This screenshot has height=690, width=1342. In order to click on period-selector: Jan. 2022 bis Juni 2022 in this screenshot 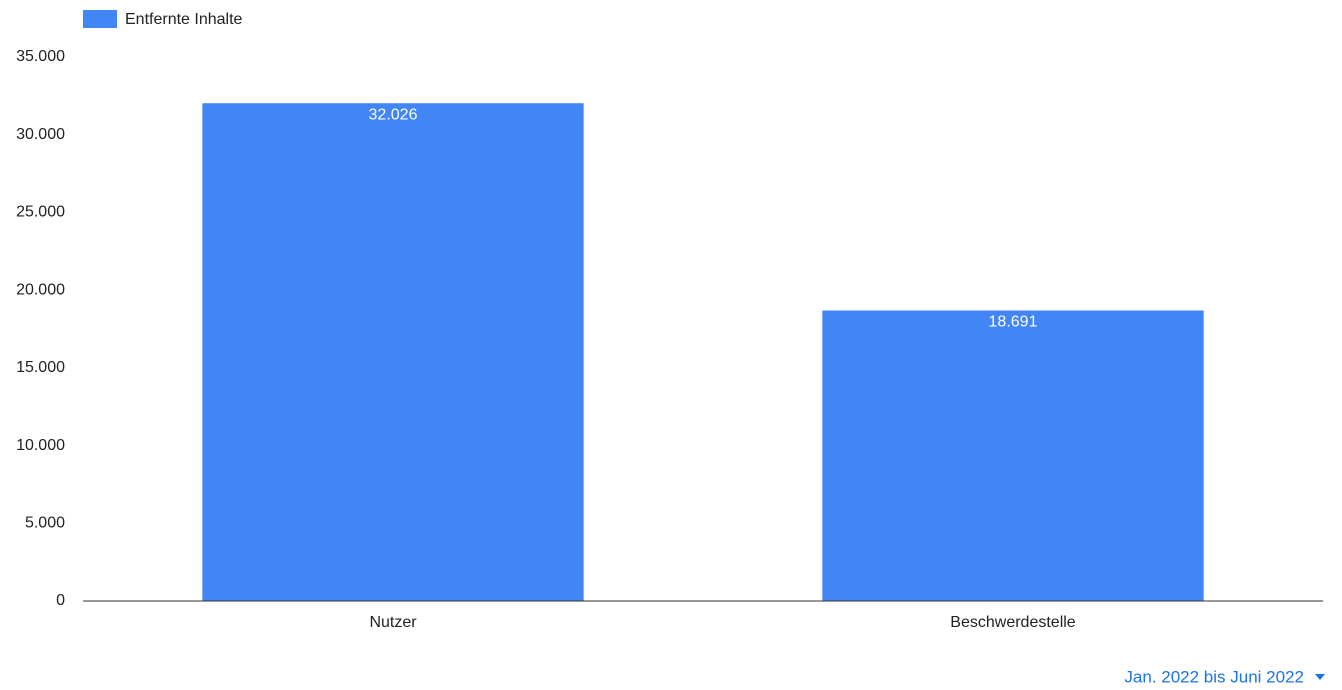, I will do `click(1224, 676)`.